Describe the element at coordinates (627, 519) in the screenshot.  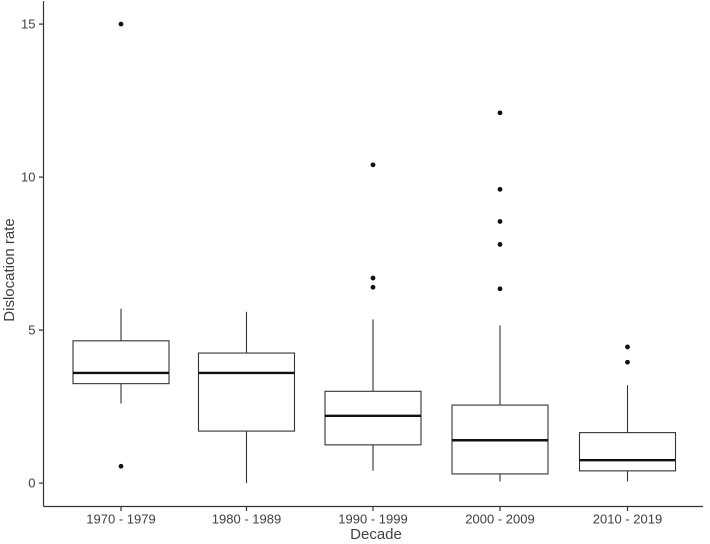
I see `x-tick-label-2010s: 2010 - 2019` at that location.